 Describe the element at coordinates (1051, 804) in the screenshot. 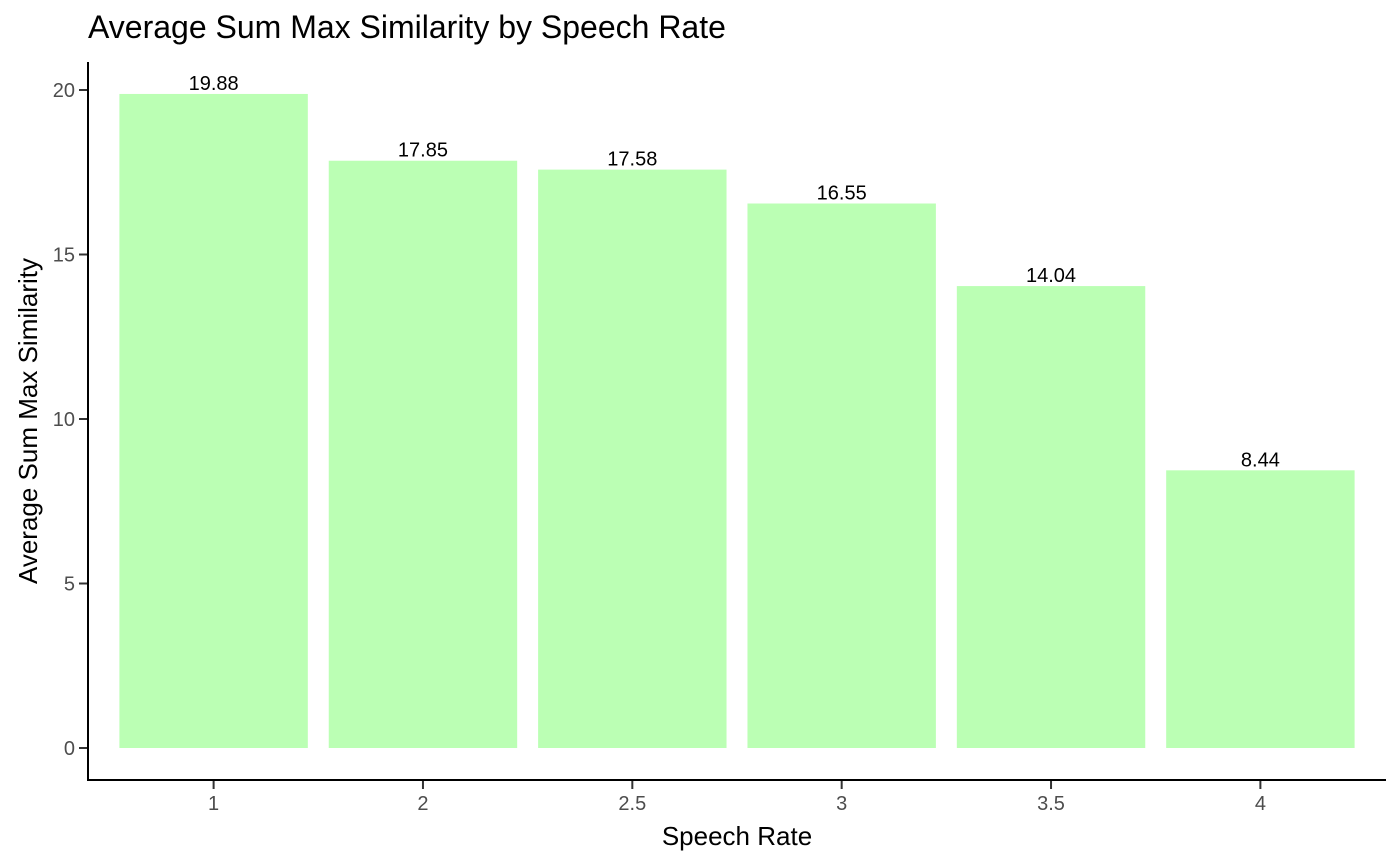

I see `x-tick-label-3.5: 3.5` at that location.